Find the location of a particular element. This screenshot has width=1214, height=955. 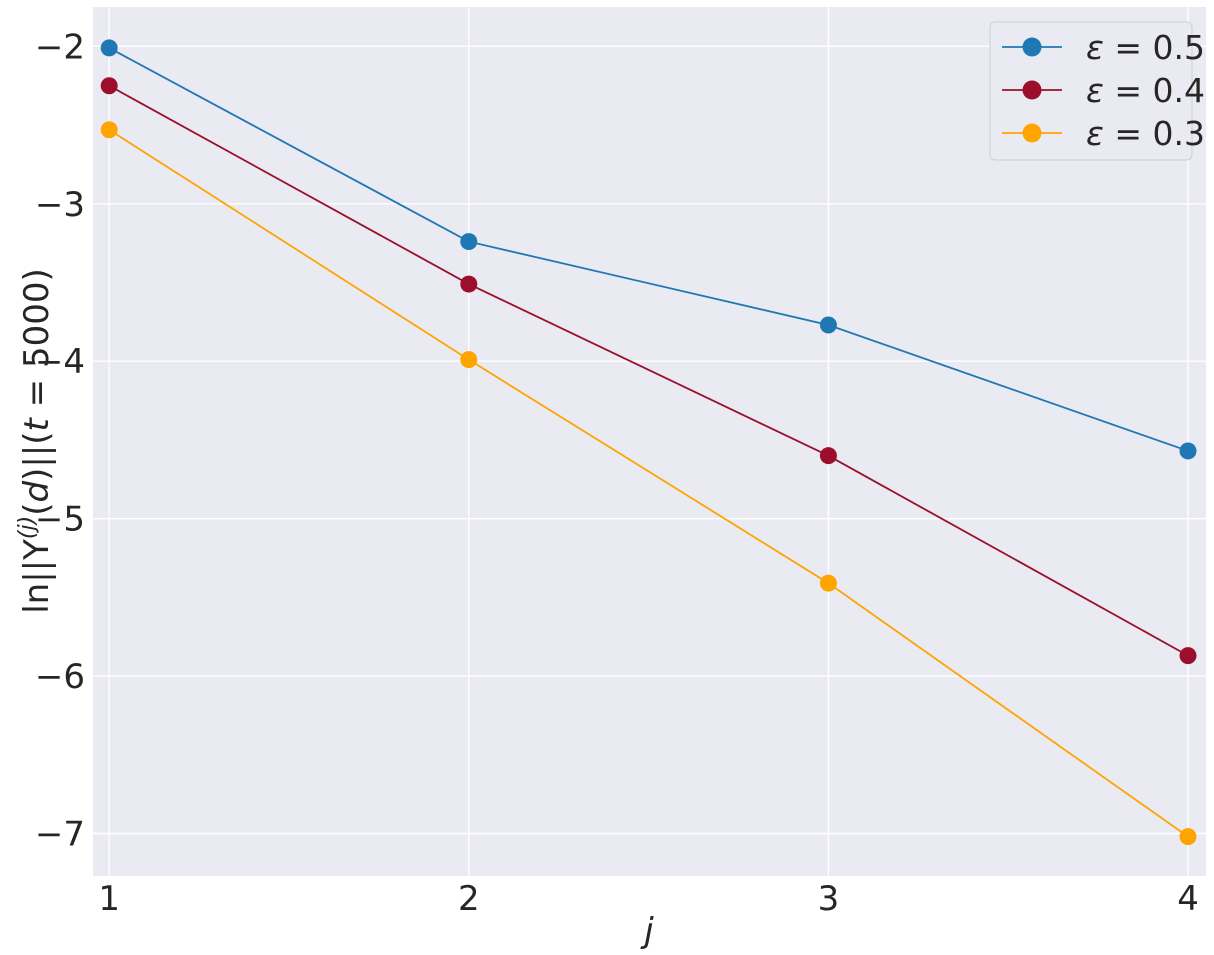

legend-entry: ε = 0.4 is located at coordinates (1103, 90).